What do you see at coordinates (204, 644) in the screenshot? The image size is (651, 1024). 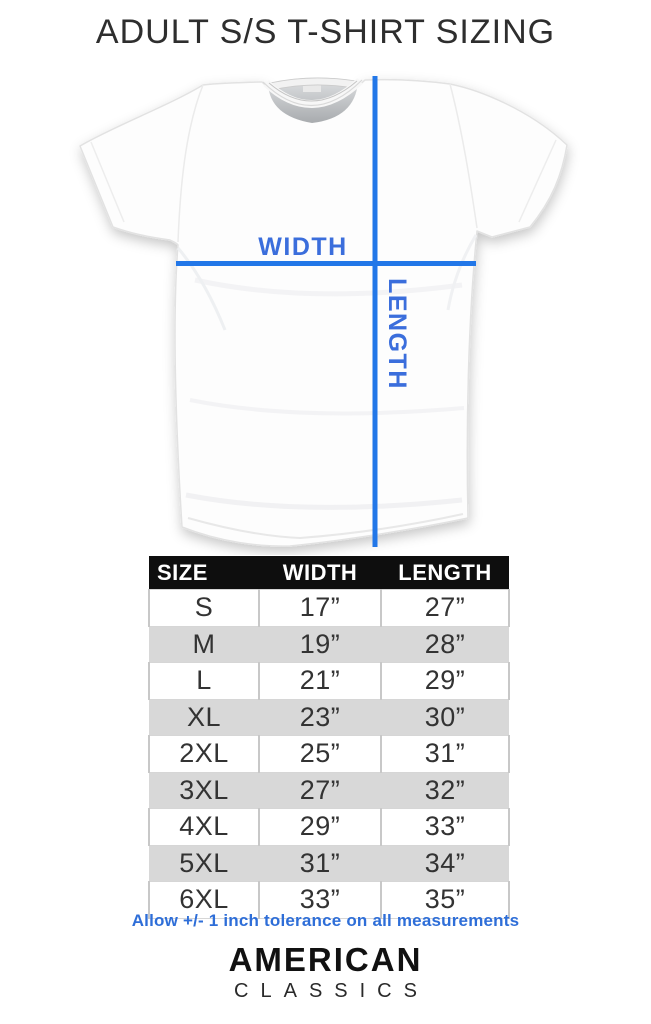 I see `size-cell: M` at bounding box center [204, 644].